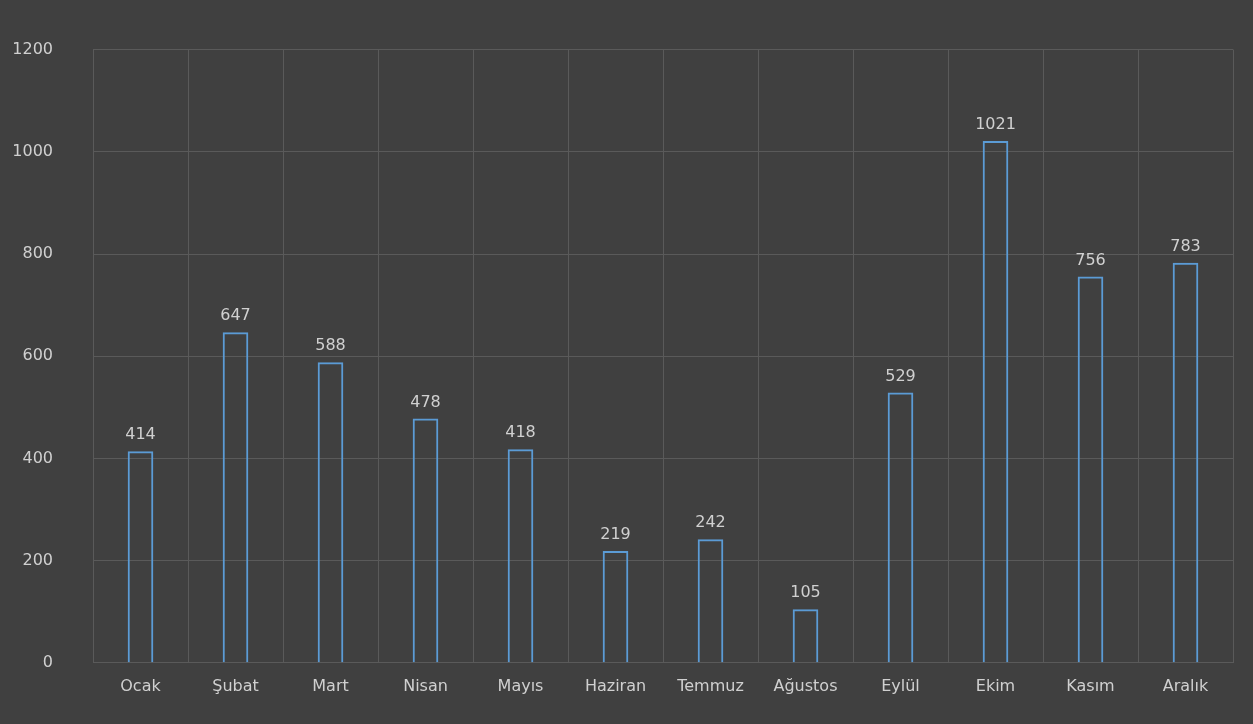 This screenshot has width=1253, height=724. Describe the element at coordinates (520, 685) in the screenshot. I see `x-tick-label: Mayıs` at that location.